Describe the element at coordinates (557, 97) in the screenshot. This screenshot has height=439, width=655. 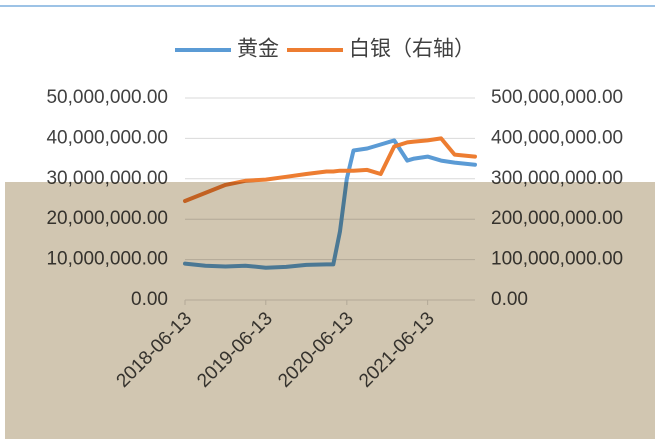
I see `y2-tick-label: 500,000,000.00` at that location.